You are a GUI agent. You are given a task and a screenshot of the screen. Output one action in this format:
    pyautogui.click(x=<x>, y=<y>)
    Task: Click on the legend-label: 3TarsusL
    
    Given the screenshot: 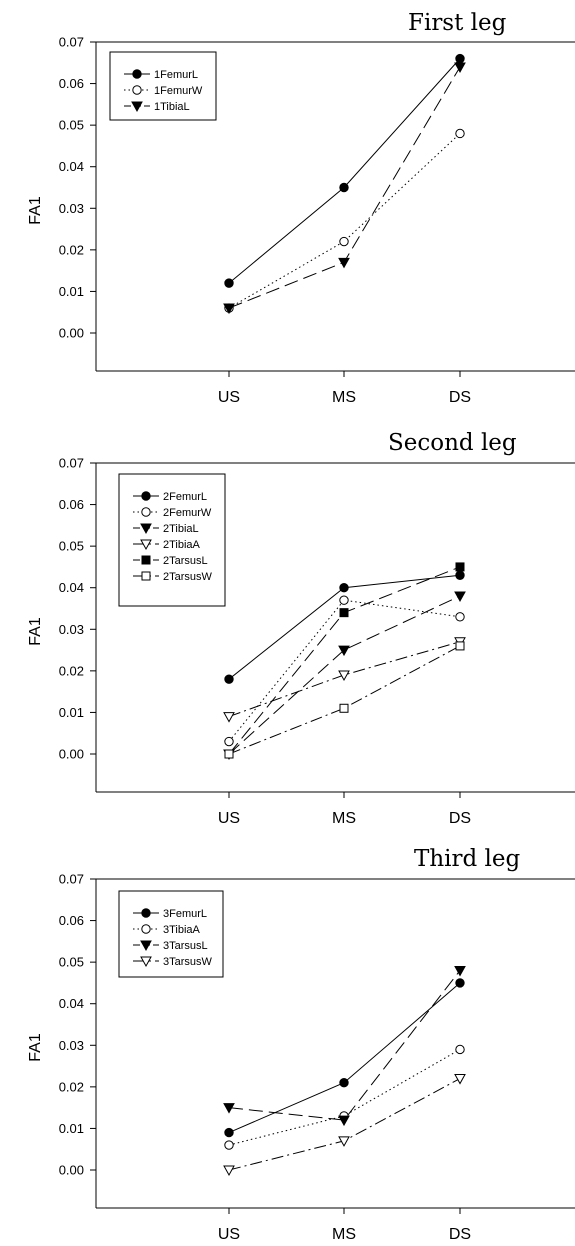 What is the action you would take?
    pyautogui.click(x=185, y=946)
    